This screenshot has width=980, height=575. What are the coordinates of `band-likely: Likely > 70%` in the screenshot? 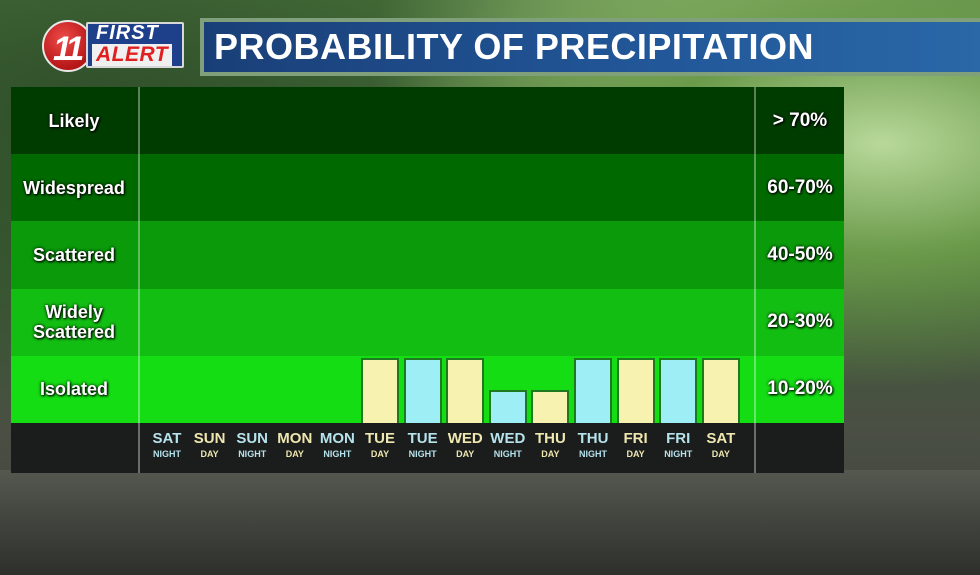 It's located at (427, 121).